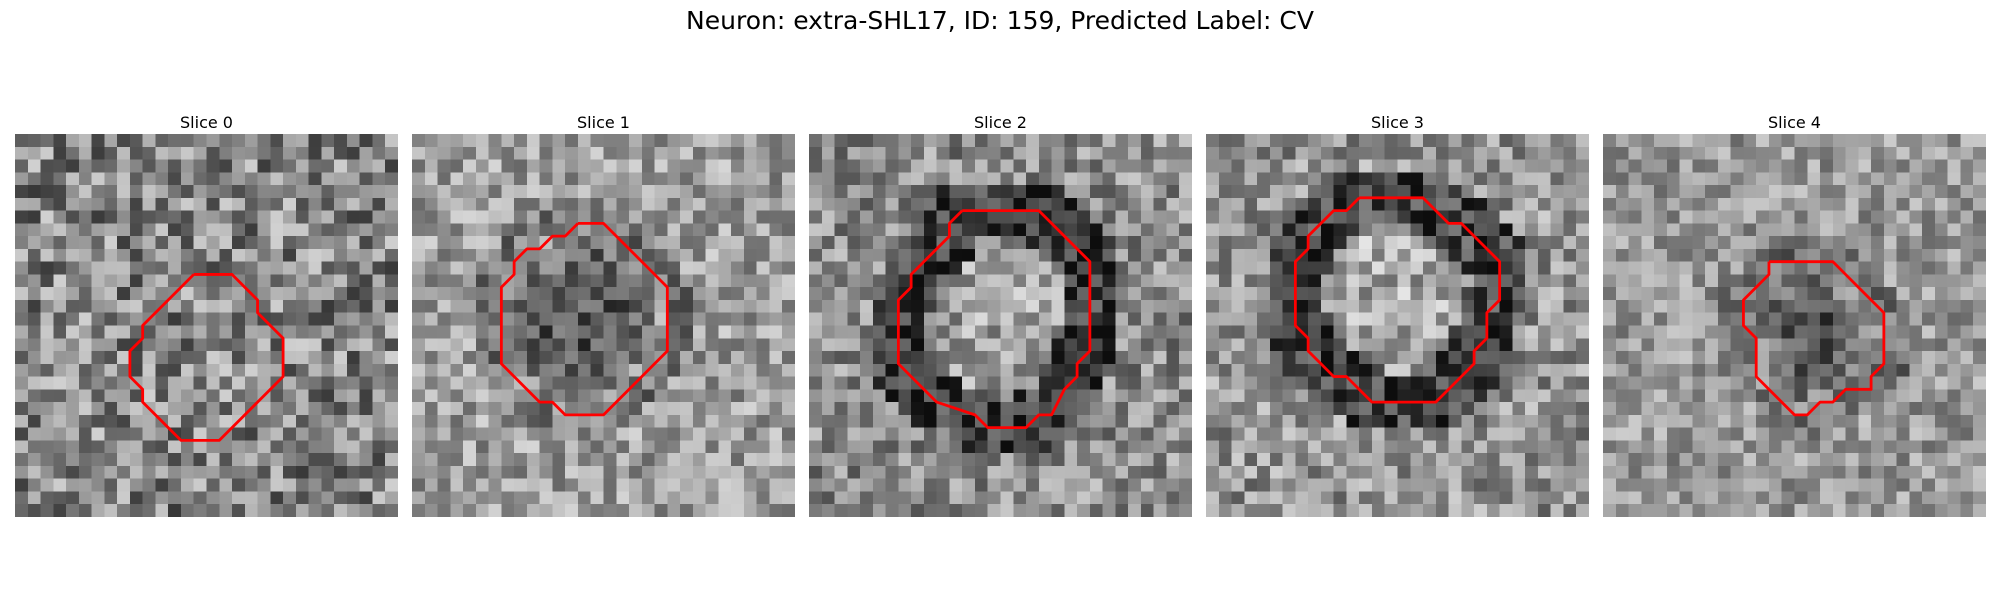 The width and height of the screenshot is (2000, 600). What do you see at coordinates (206, 122) in the screenshot?
I see `slice-title: Slice 0` at bounding box center [206, 122].